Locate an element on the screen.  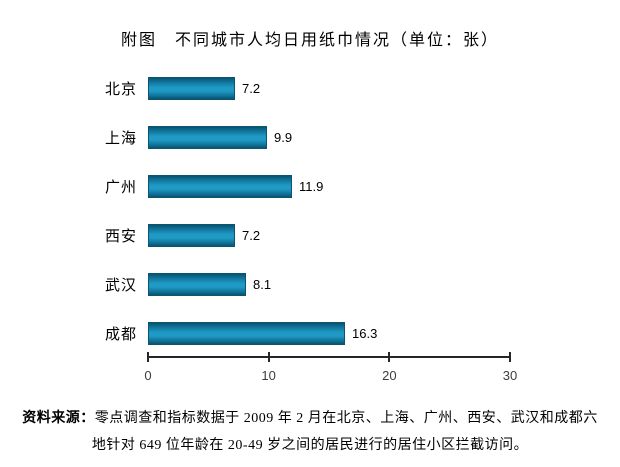
bar-row: 广州 11.9 is located at coordinates (310, 186).